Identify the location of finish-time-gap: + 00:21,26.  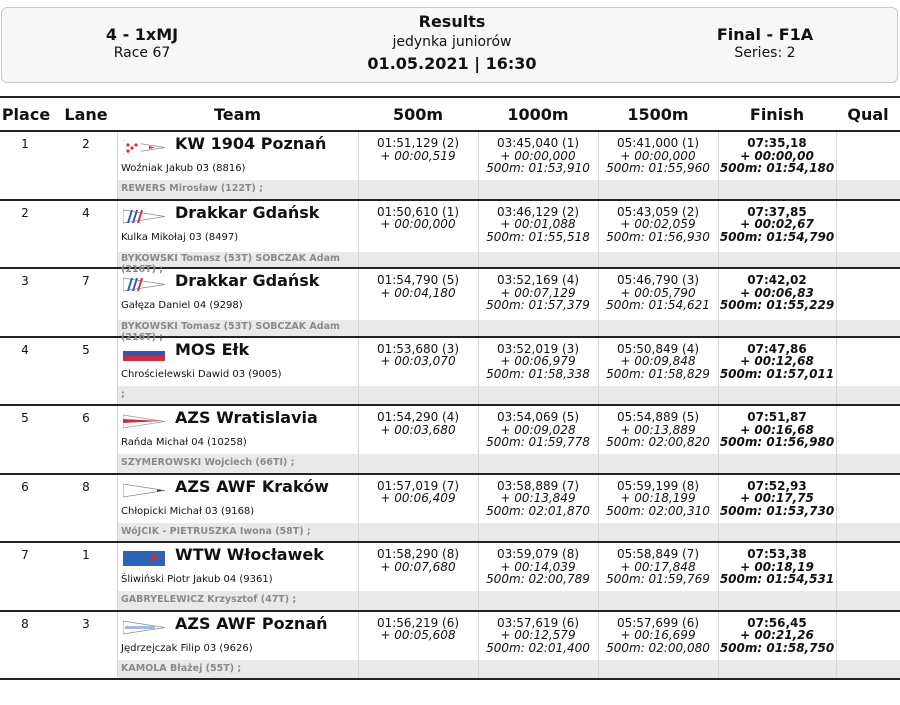
(777, 635).